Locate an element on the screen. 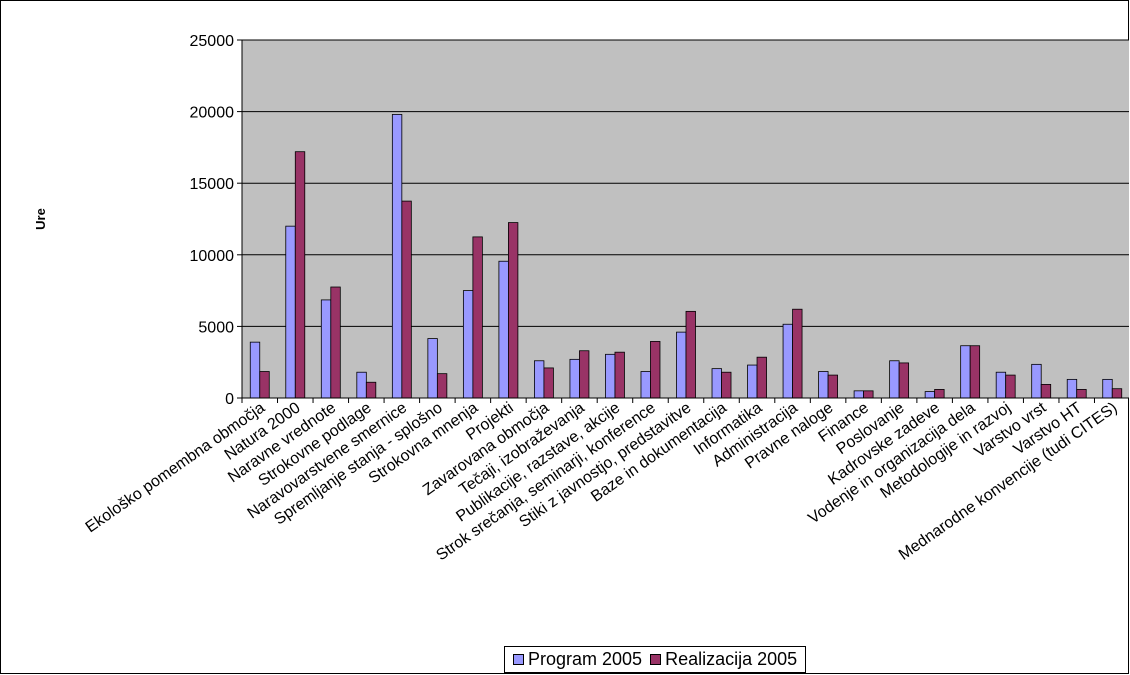 This screenshot has height=675, width=1130. legend-swatch-realizacija is located at coordinates (656, 659).